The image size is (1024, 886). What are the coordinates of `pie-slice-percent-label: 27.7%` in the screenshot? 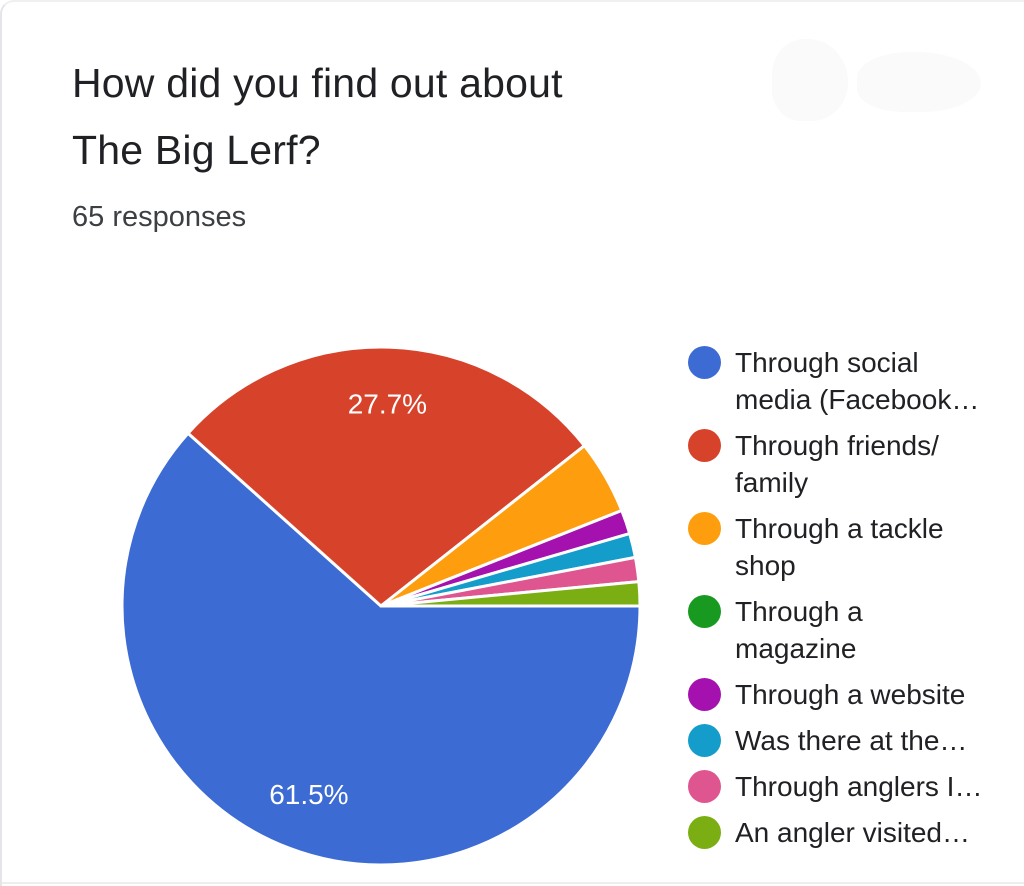 It's located at (387, 404).